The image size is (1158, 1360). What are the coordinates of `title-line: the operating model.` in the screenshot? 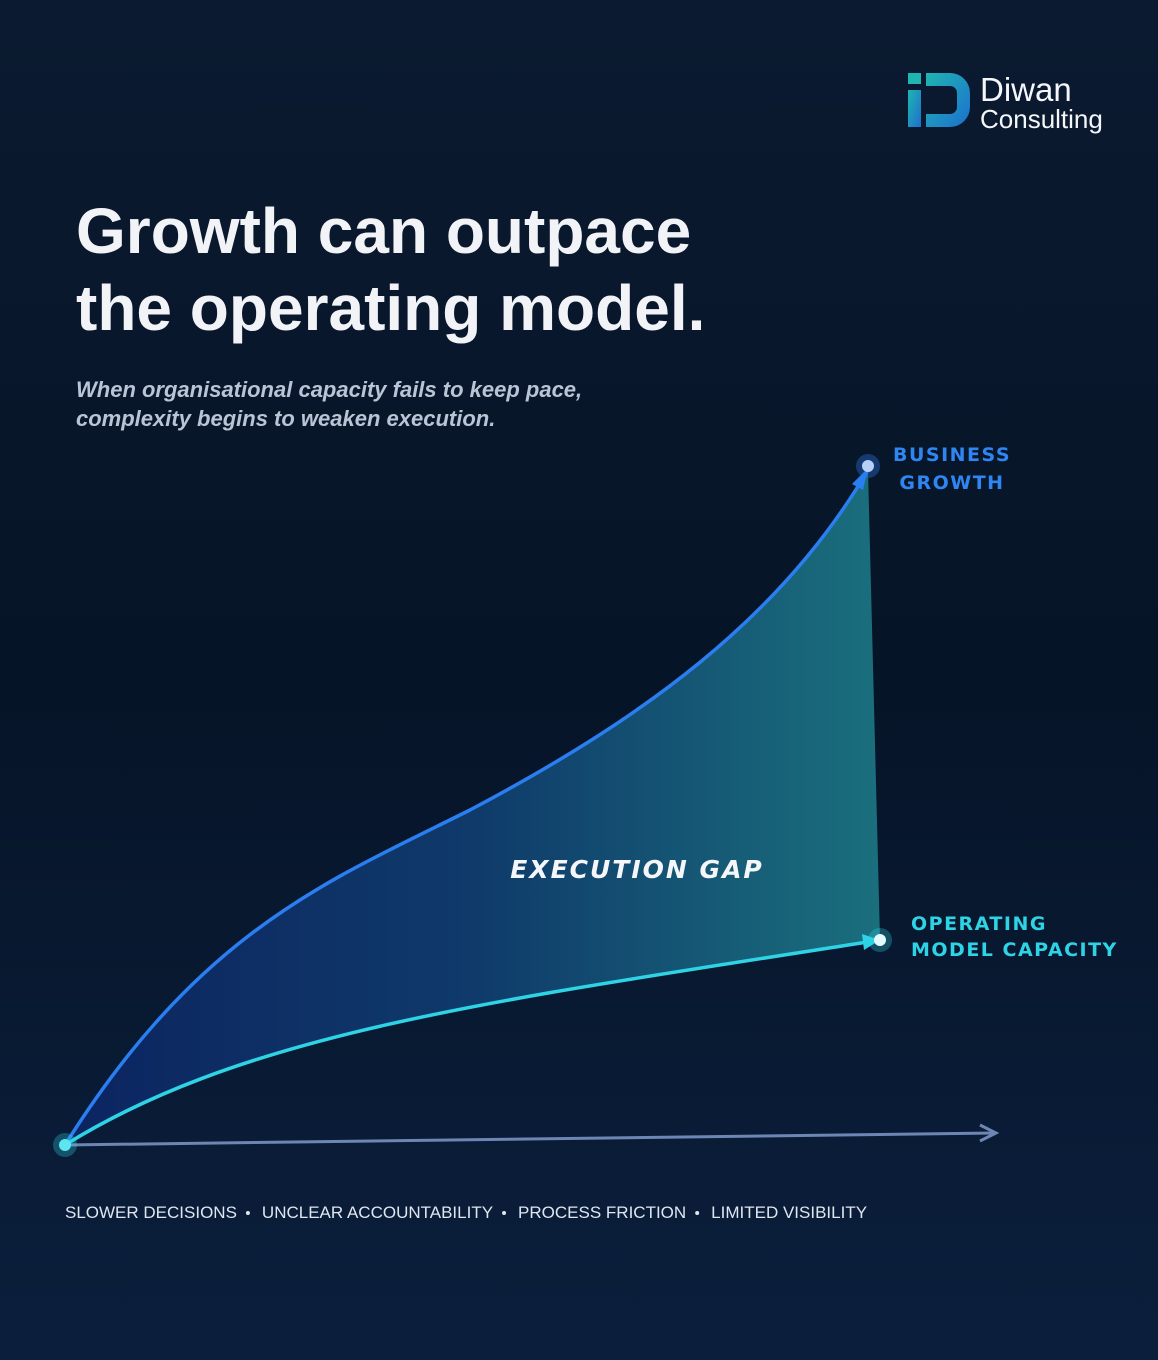 It's located at (390, 308).